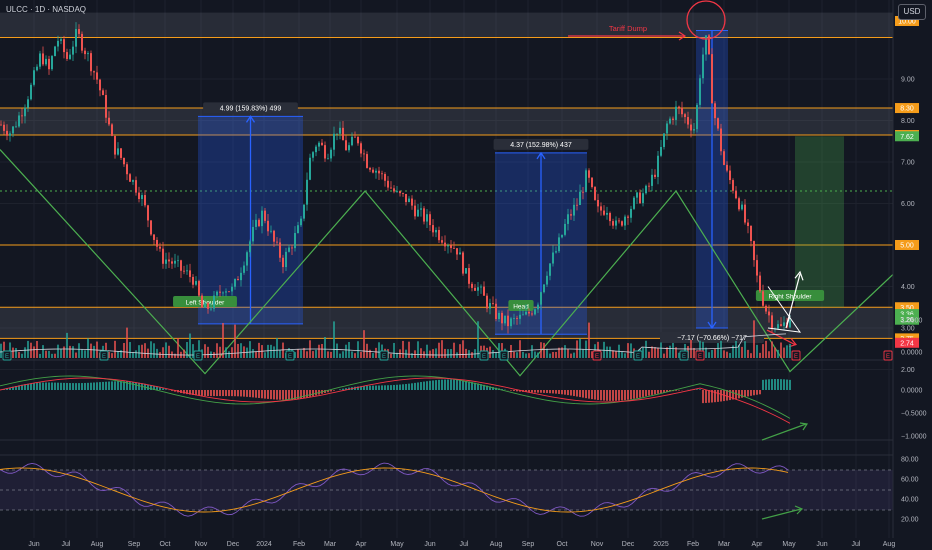 This screenshot has width=932, height=550. What do you see at coordinates (504, 357) in the screenshot?
I see `earnings-marker-label: E` at bounding box center [504, 357].